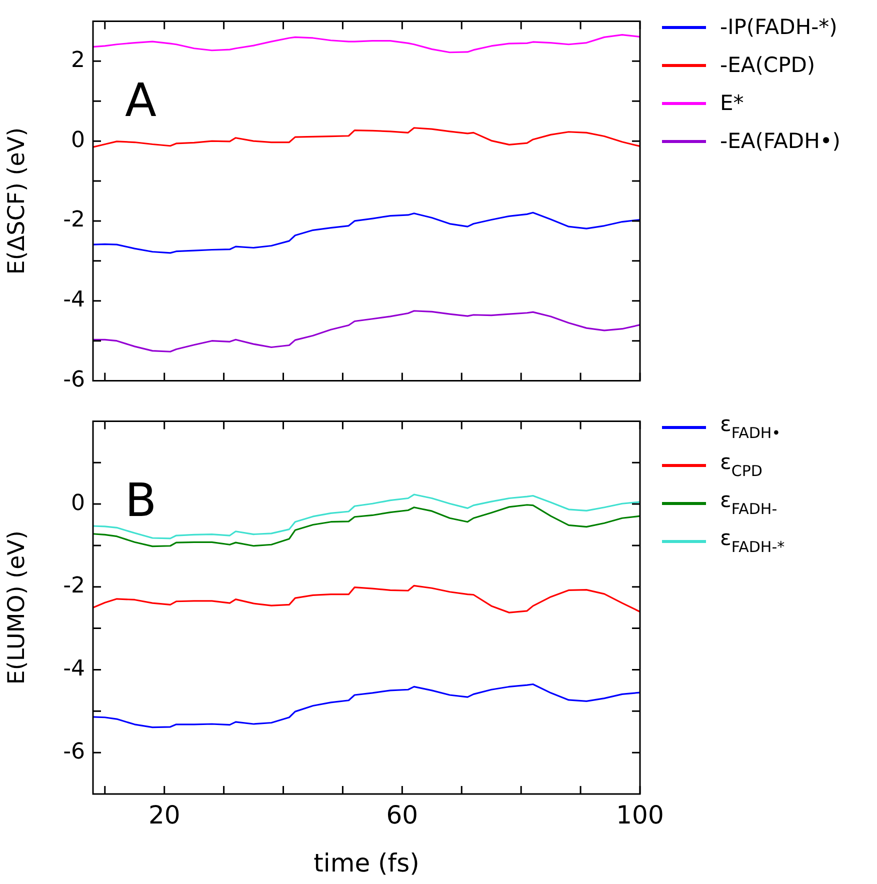 This screenshot has width=877, height=884. Describe the element at coordinates (141, 100) in the screenshot. I see `annotation: A` at that location.